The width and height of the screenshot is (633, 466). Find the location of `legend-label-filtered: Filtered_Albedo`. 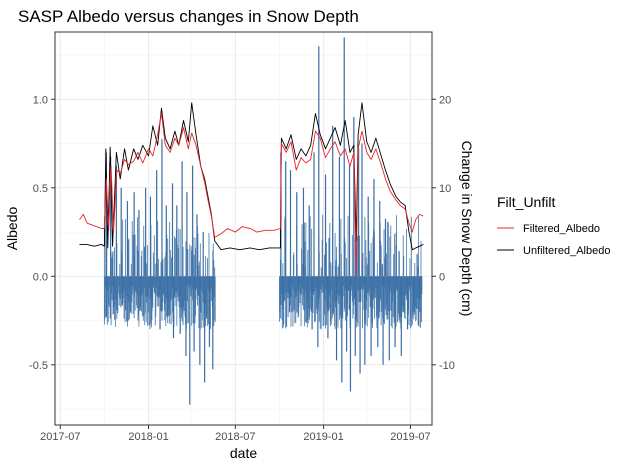

legend-label-filtered: Filtered_Albedo is located at coordinates (561, 229).